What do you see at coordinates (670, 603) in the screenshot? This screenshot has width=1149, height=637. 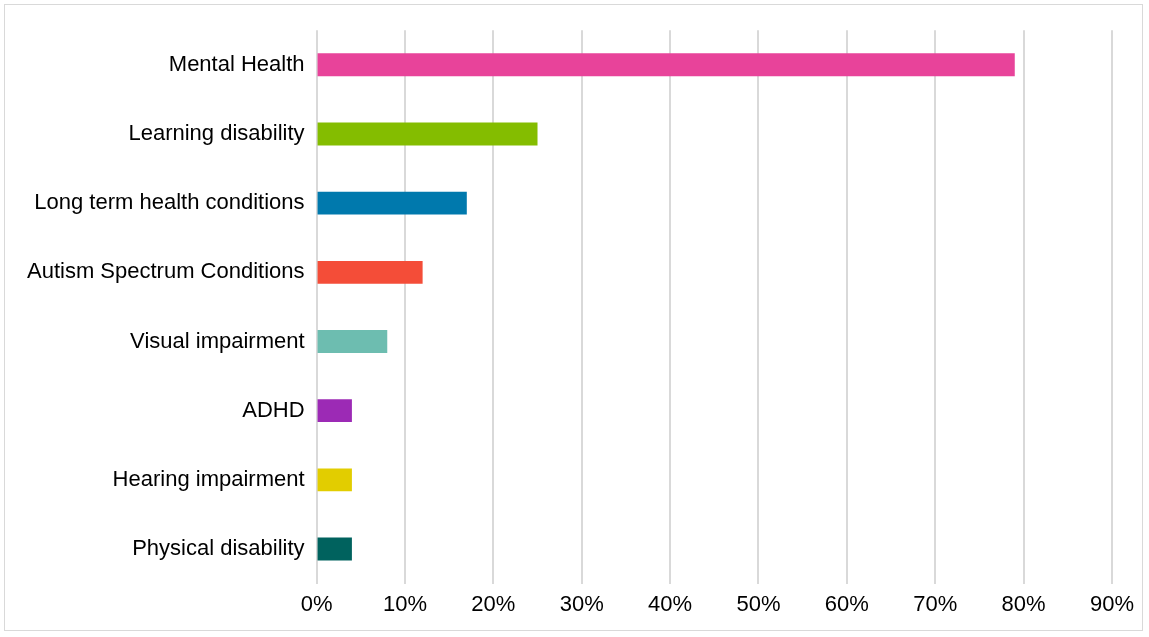 I see `x-tick-label: 40%` at bounding box center [670, 603].